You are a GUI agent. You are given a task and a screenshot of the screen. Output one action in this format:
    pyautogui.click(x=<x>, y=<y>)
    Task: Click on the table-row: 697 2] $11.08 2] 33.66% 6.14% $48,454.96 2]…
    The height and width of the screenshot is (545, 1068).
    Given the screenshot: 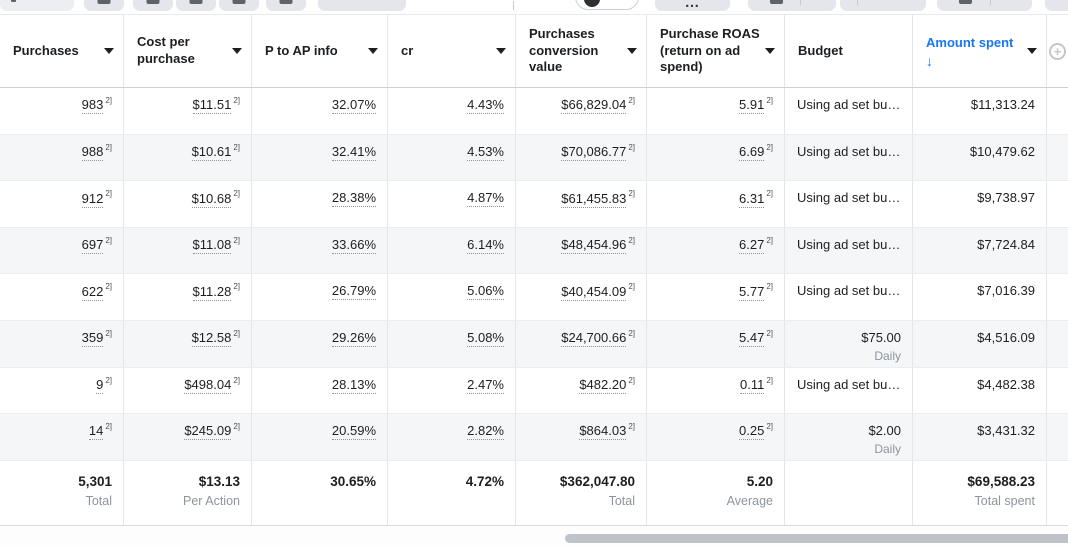 What is the action you would take?
    pyautogui.click(x=534, y=251)
    